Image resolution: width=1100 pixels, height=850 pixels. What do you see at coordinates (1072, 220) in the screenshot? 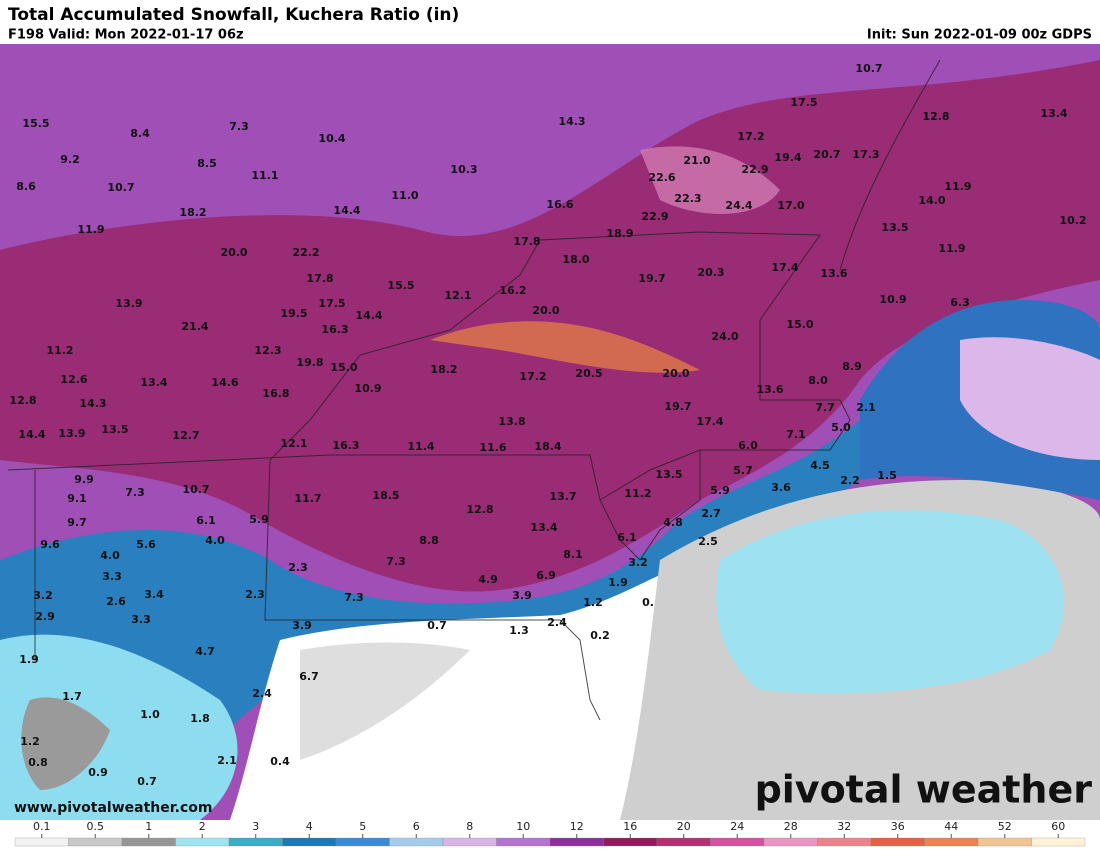
I see `snowfall-value: 10.2` at bounding box center [1072, 220].